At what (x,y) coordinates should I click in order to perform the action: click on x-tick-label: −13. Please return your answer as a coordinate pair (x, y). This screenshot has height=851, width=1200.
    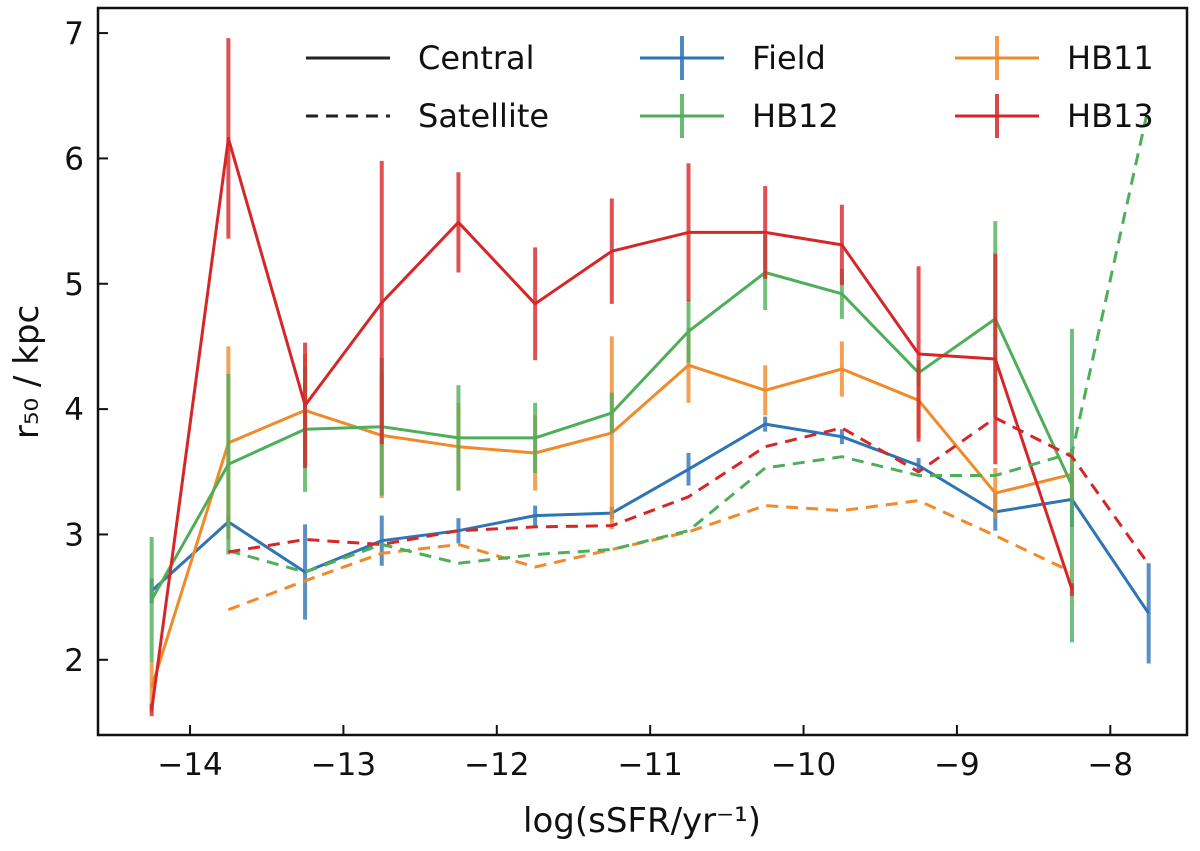
    Looking at the image, I should click on (343, 765).